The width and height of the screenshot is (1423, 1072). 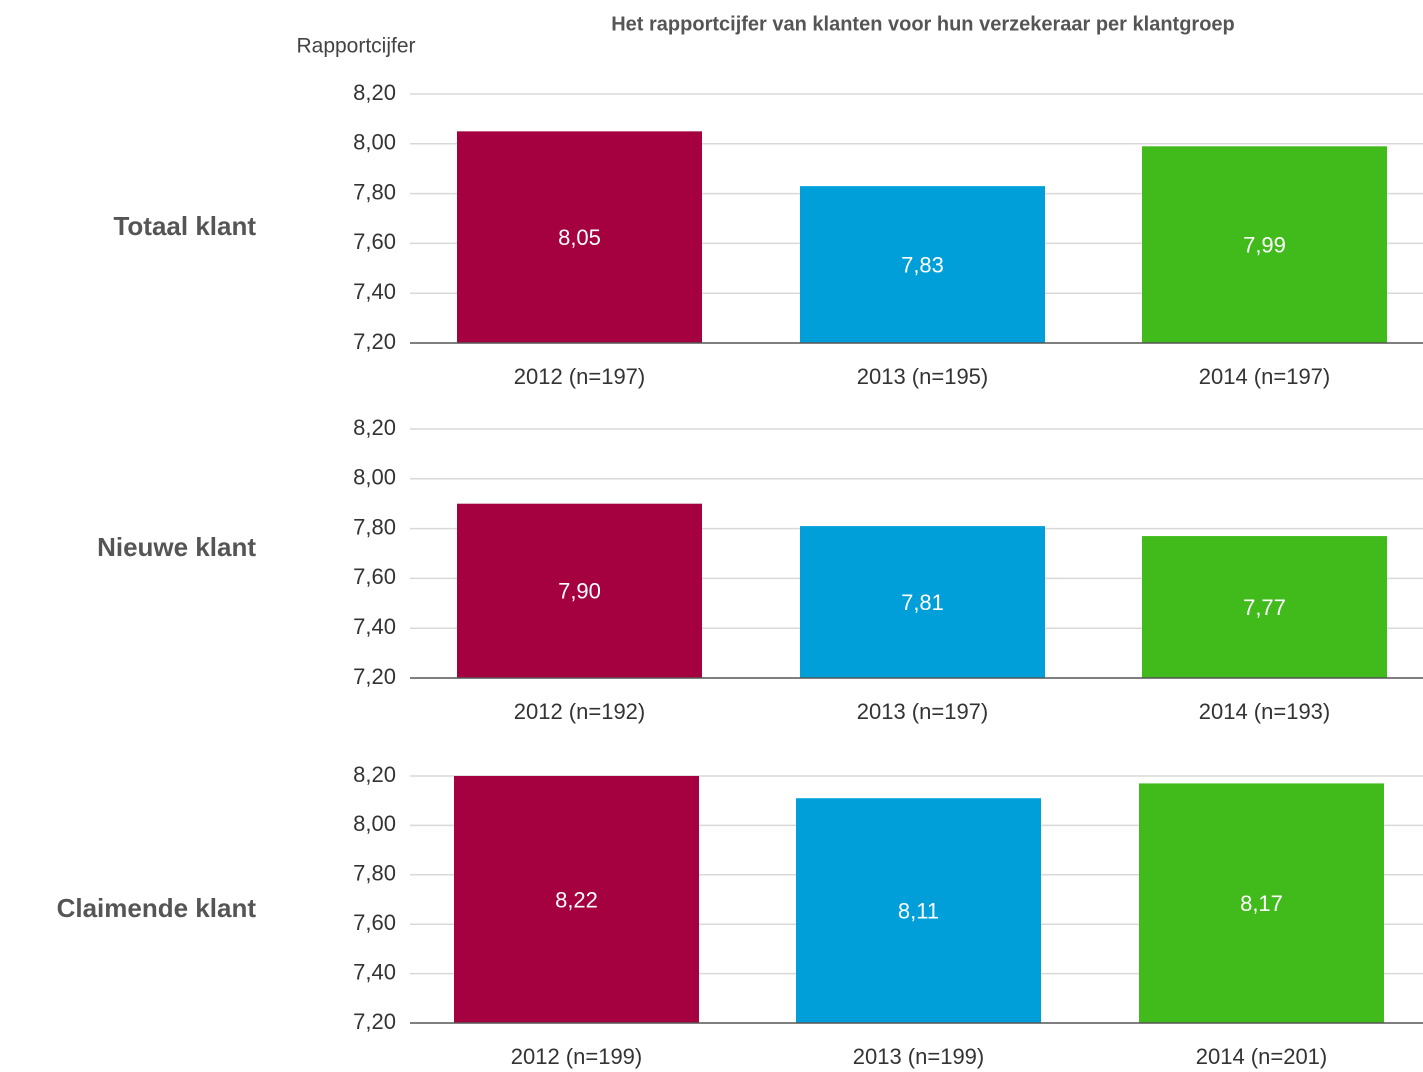 What do you see at coordinates (157, 908) in the screenshot?
I see `row-label: Claimende klant` at bounding box center [157, 908].